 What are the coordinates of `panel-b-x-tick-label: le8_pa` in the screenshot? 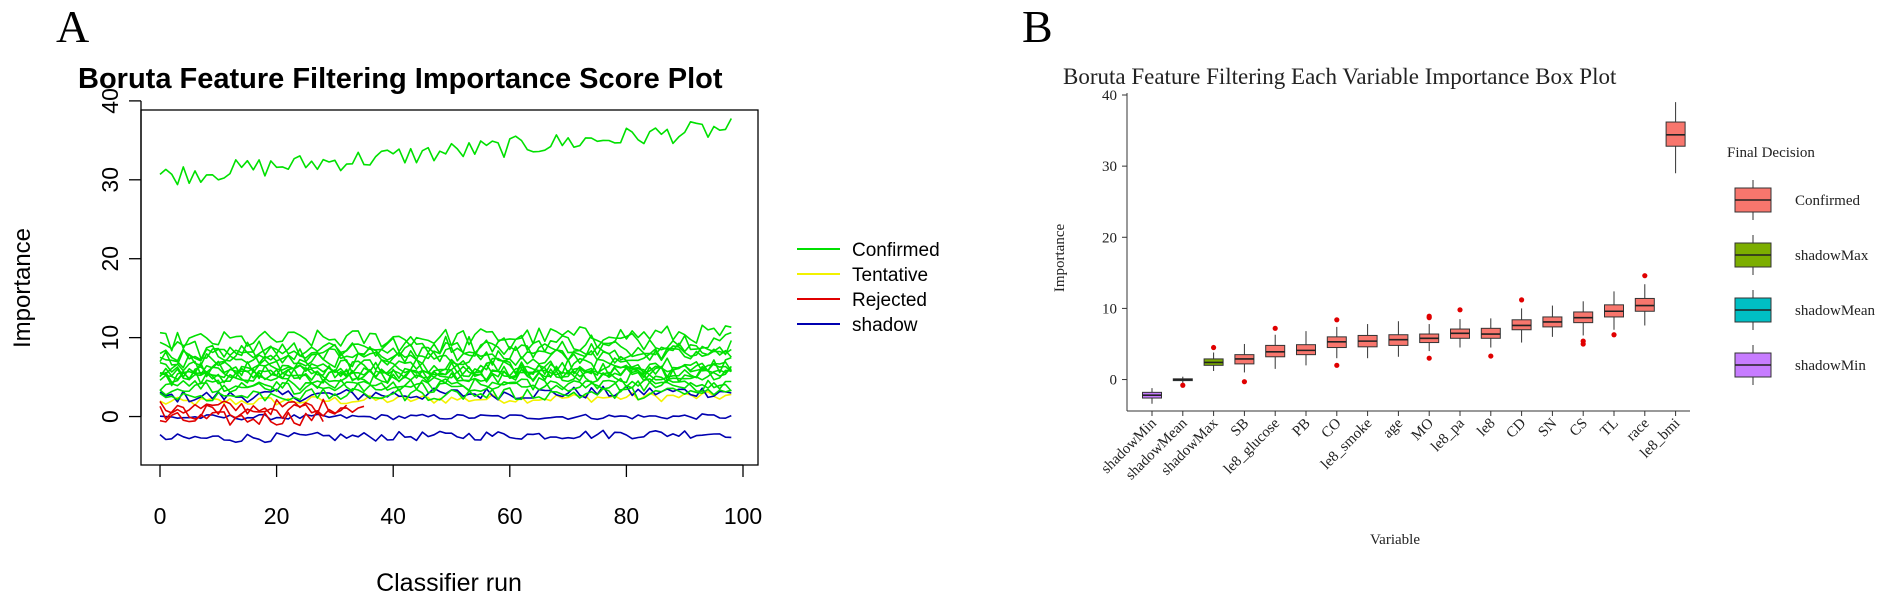 It's located at (1448, 435).